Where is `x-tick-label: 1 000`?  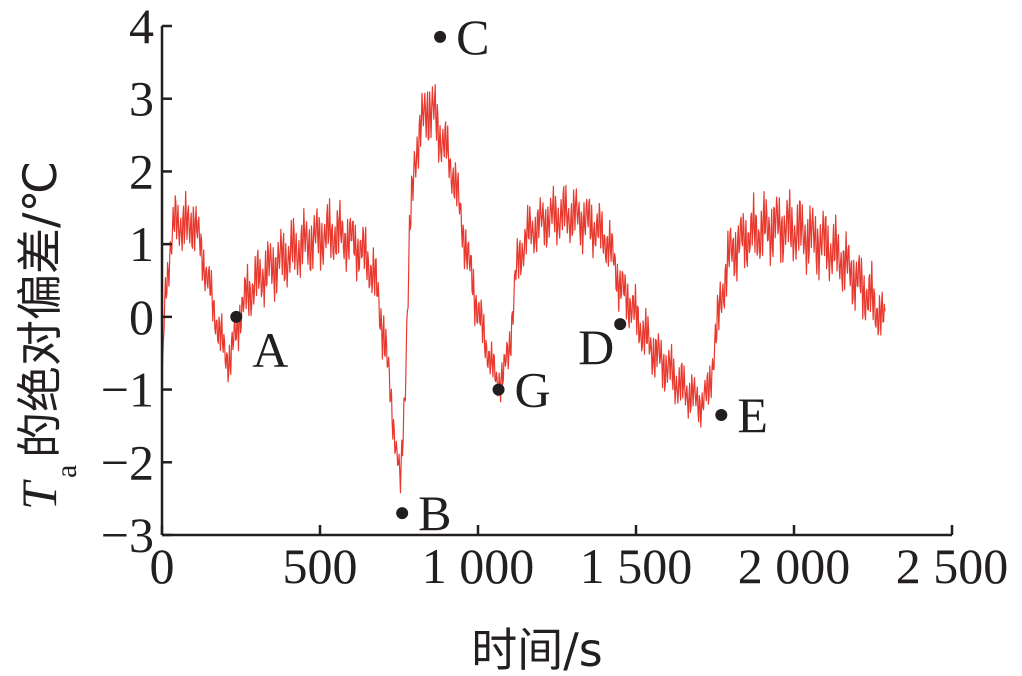 x-tick-label: 1 000 is located at coordinates (478, 566).